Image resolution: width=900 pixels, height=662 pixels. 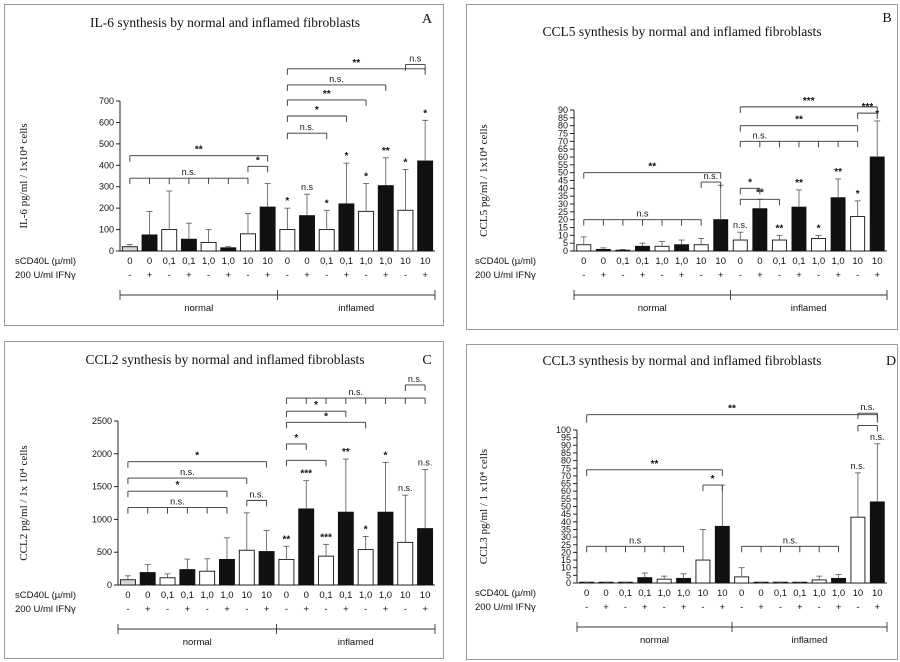 What do you see at coordinates (566, 445) in the screenshot?
I see `y-tick-label: 90` at bounding box center [566, 445].